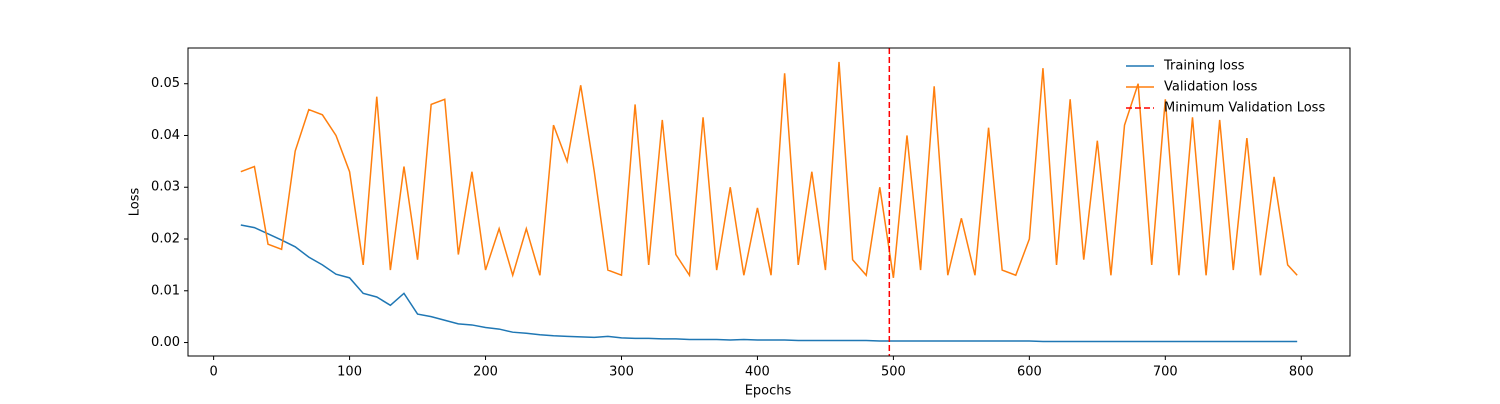  Describe the element at coordinates (893, 372) in the screenshot. I see `x-tick-label: 500` at that location.